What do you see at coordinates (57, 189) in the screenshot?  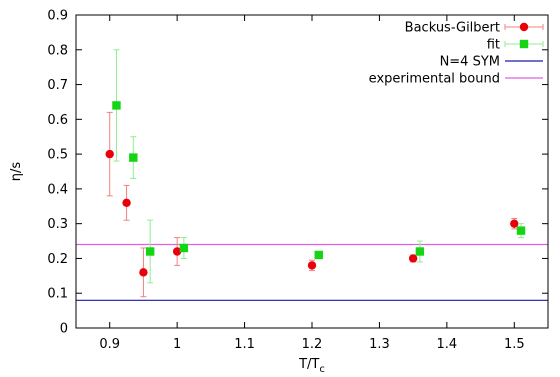 I see `y-tick-label: 0.4` at bounding box center [57, 189].